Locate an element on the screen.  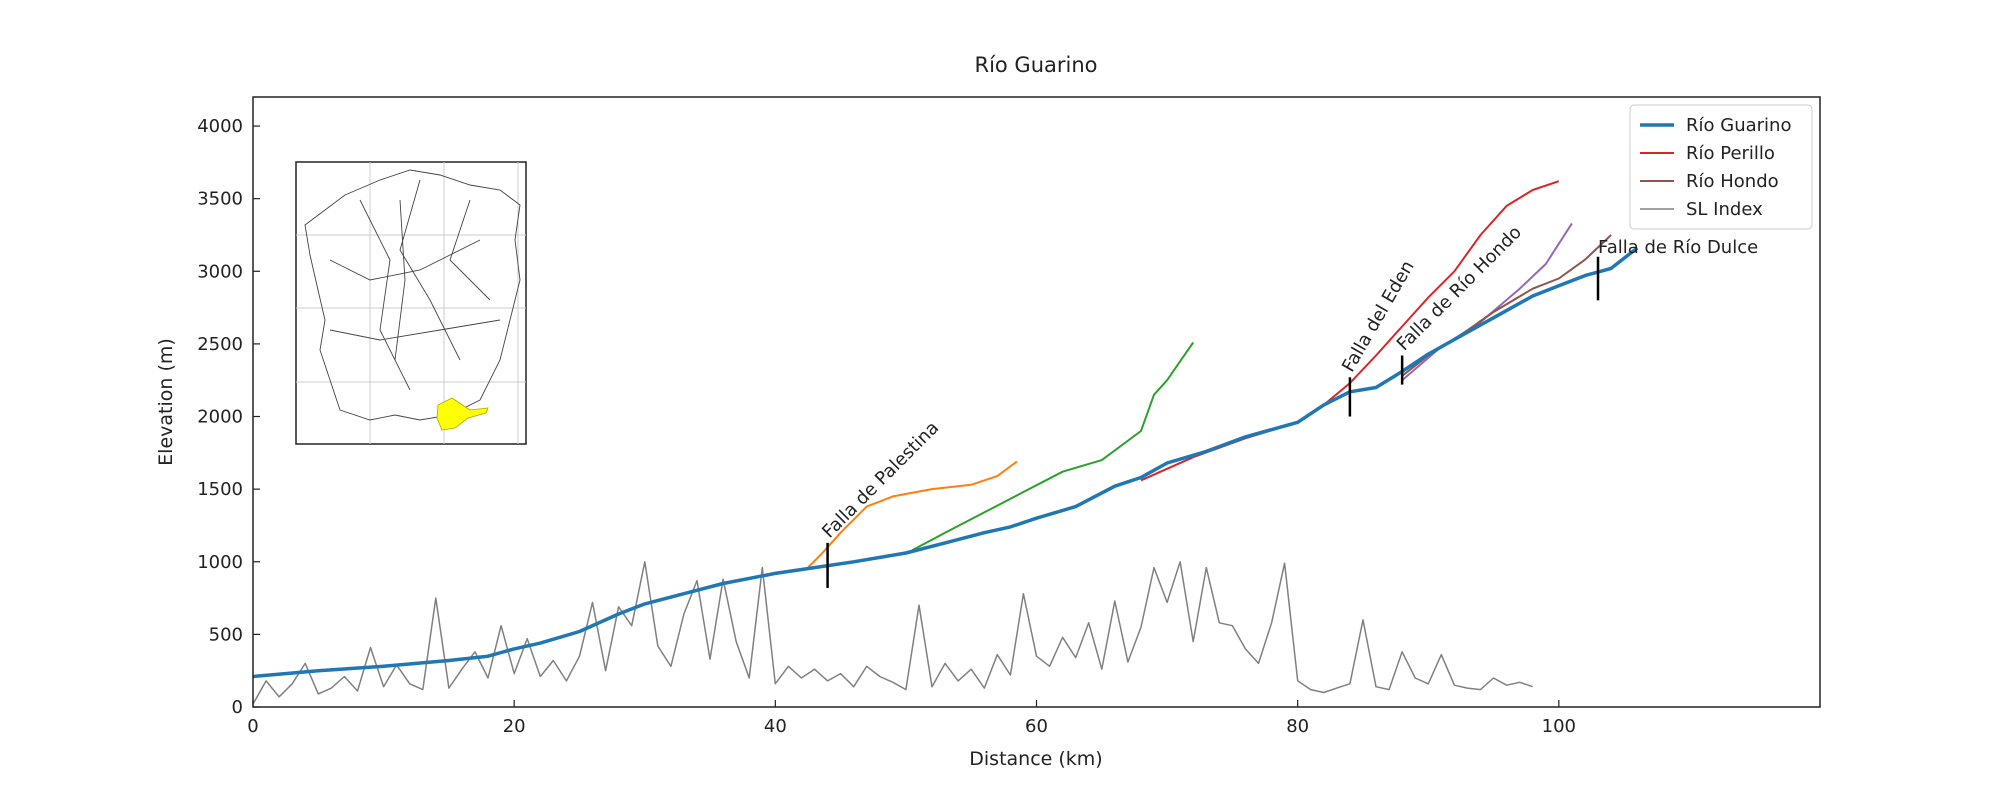
legend: Río Guarino Río Perillo Río Hondo SL Index is located at coordinates (1721, 167).